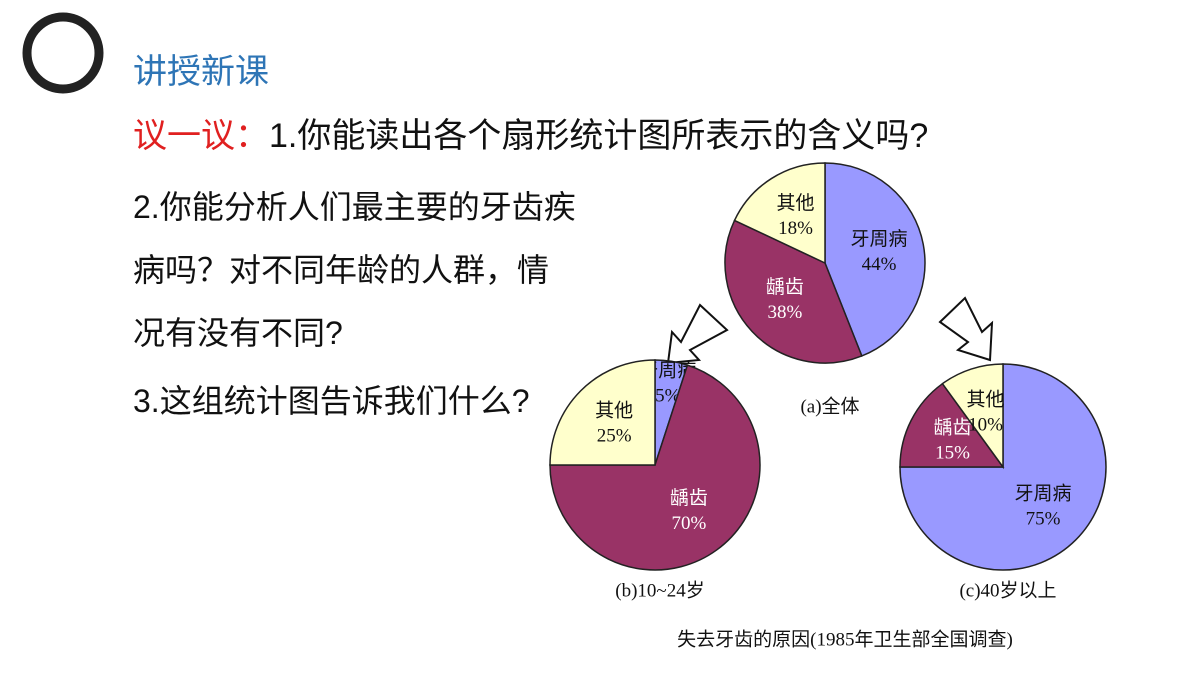  I want to click on pie-caption: (a)全体, so click(829, 406).